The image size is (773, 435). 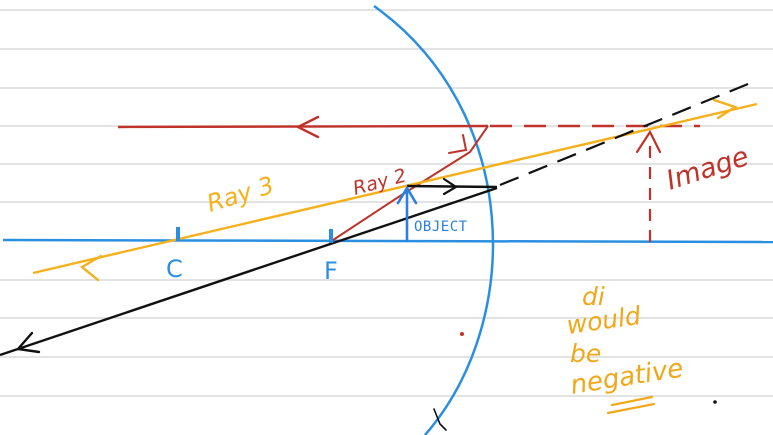 What do you see at coordinates (407, 195) in the screenshot?
I see `object-arrow-head` at bounding box center [407, 195].